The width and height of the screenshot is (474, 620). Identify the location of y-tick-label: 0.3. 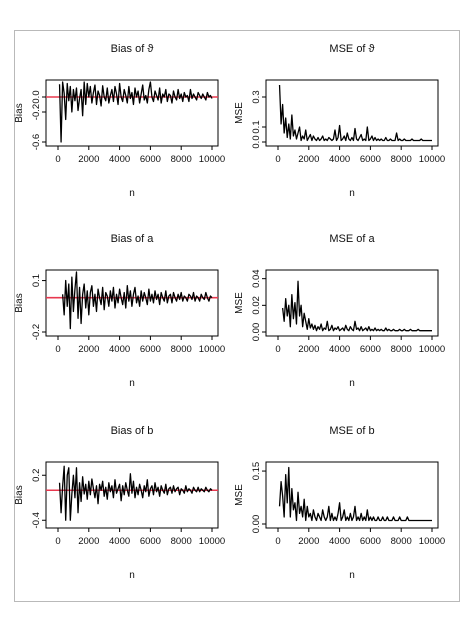
(256, 96).